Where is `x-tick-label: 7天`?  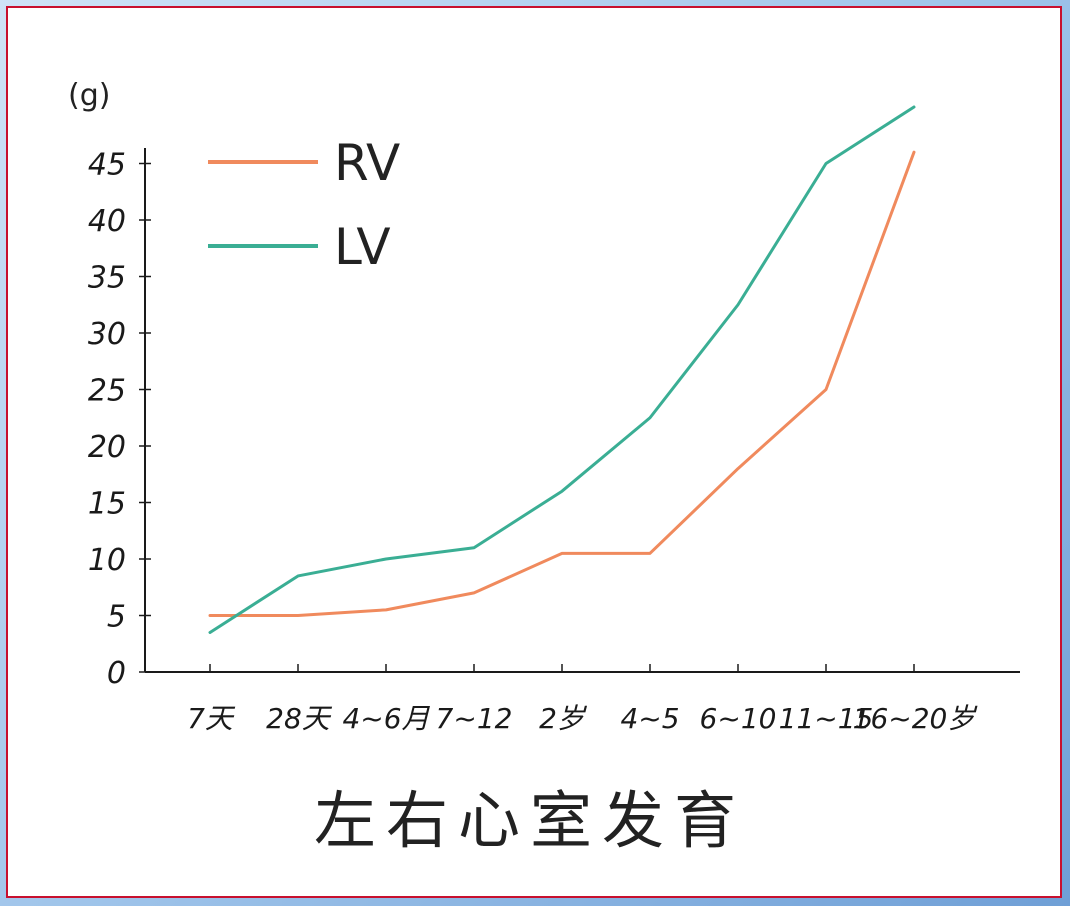 x-tick-label: 7天 is located at coordinates (211, 718).